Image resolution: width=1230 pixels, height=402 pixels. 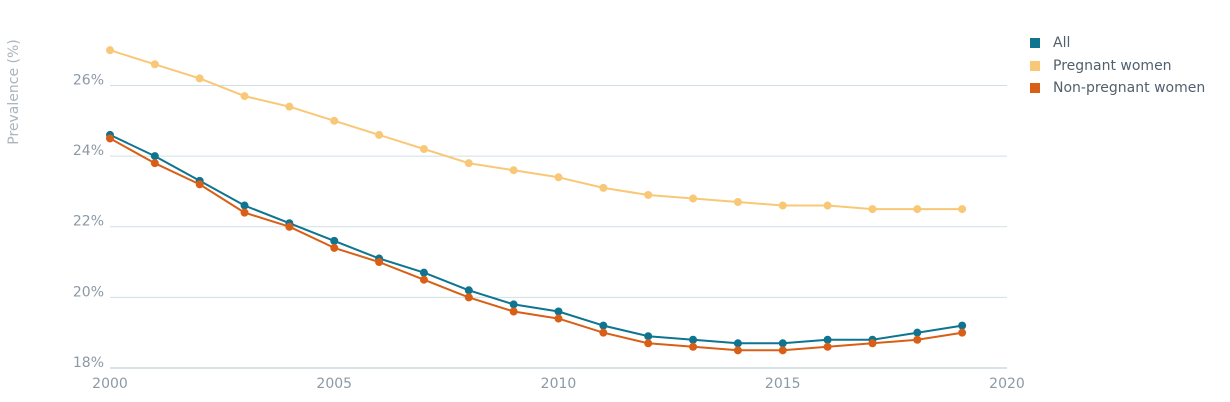 I want to click on y-tick-label: 24%, so click(x=88, y=151).